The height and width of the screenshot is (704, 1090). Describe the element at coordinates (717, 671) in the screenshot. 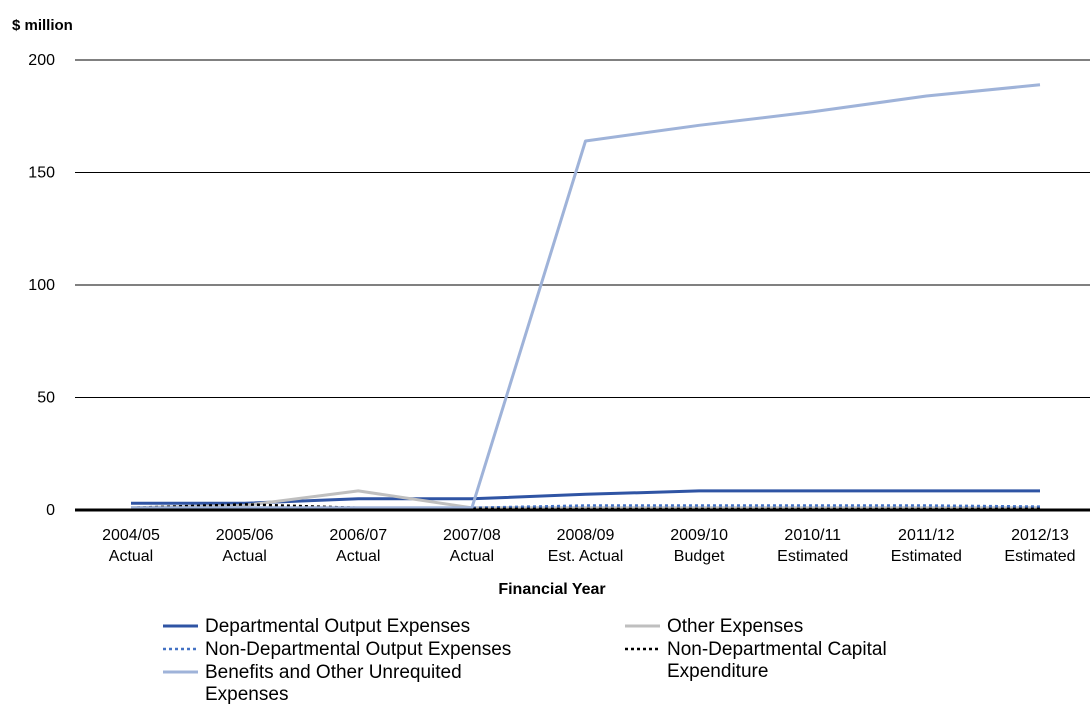

I see `legend-label: Expenditure` at that location.